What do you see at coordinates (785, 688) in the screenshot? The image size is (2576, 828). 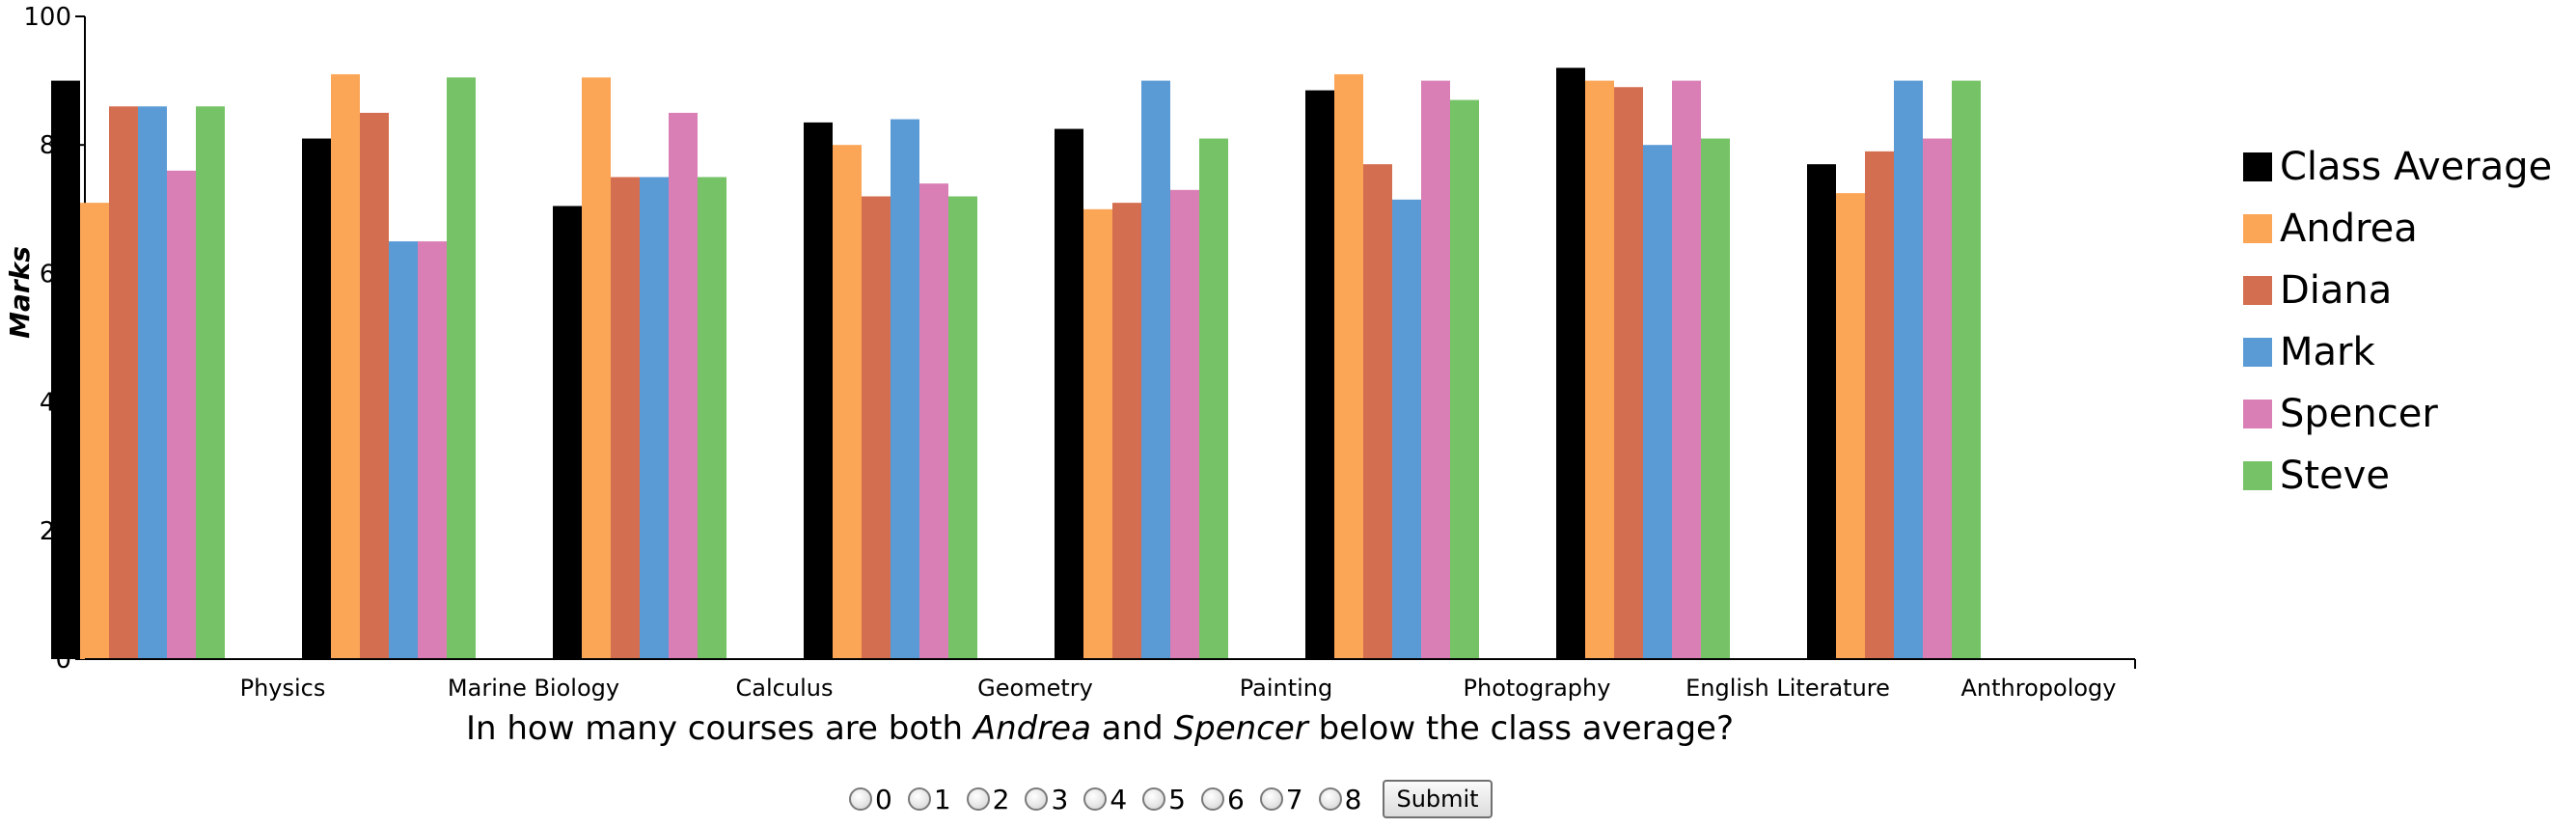 I see `x-tick-label: Calculus` at bounding box center [785, 688].